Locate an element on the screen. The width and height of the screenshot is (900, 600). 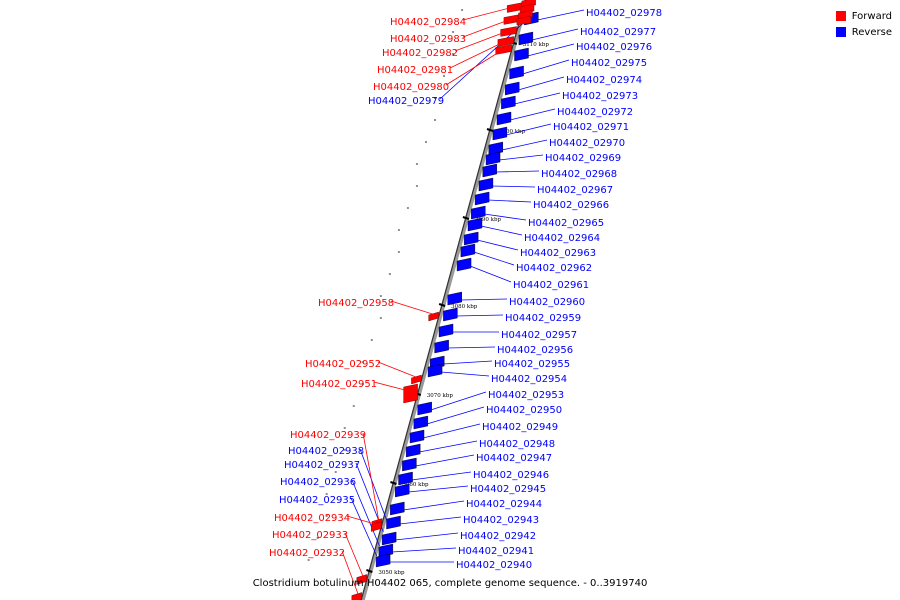
reverse-gene-label: H04402_02973 is located at coordinates (600, 96).